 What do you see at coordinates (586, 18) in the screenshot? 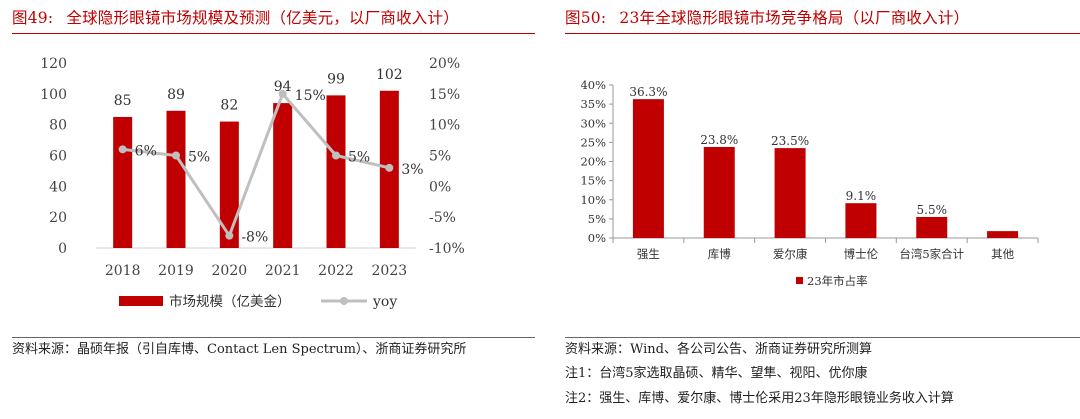
I see `figure-50-label: 图50:` at bounding box center [586, 18].